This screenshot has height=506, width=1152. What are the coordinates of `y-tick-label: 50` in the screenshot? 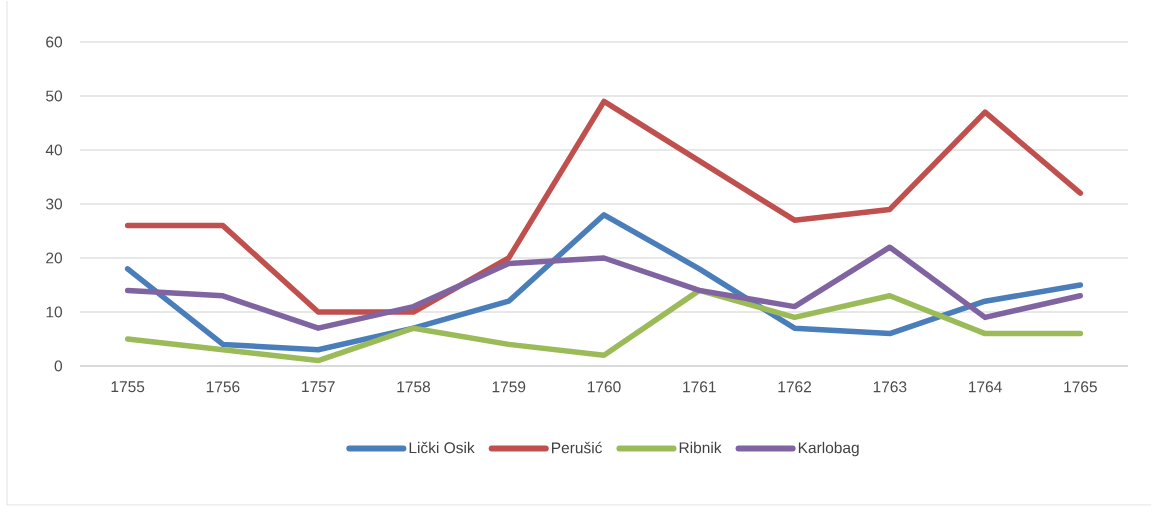 It's located at (54, 96).